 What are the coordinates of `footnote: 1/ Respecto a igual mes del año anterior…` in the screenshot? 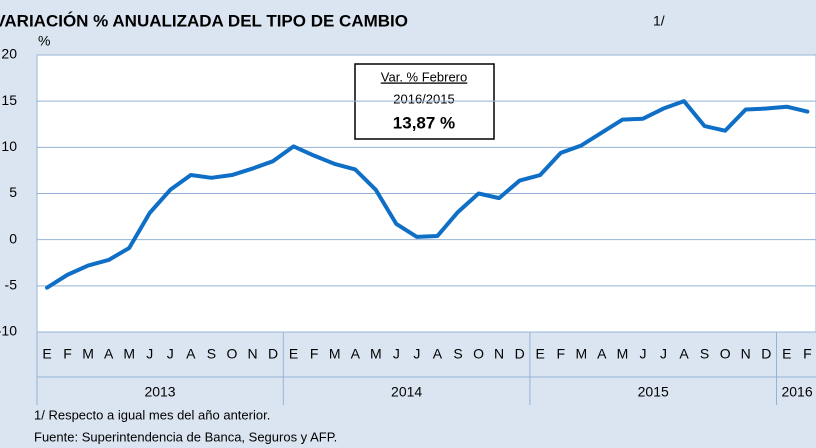 It's located at (152, 414).